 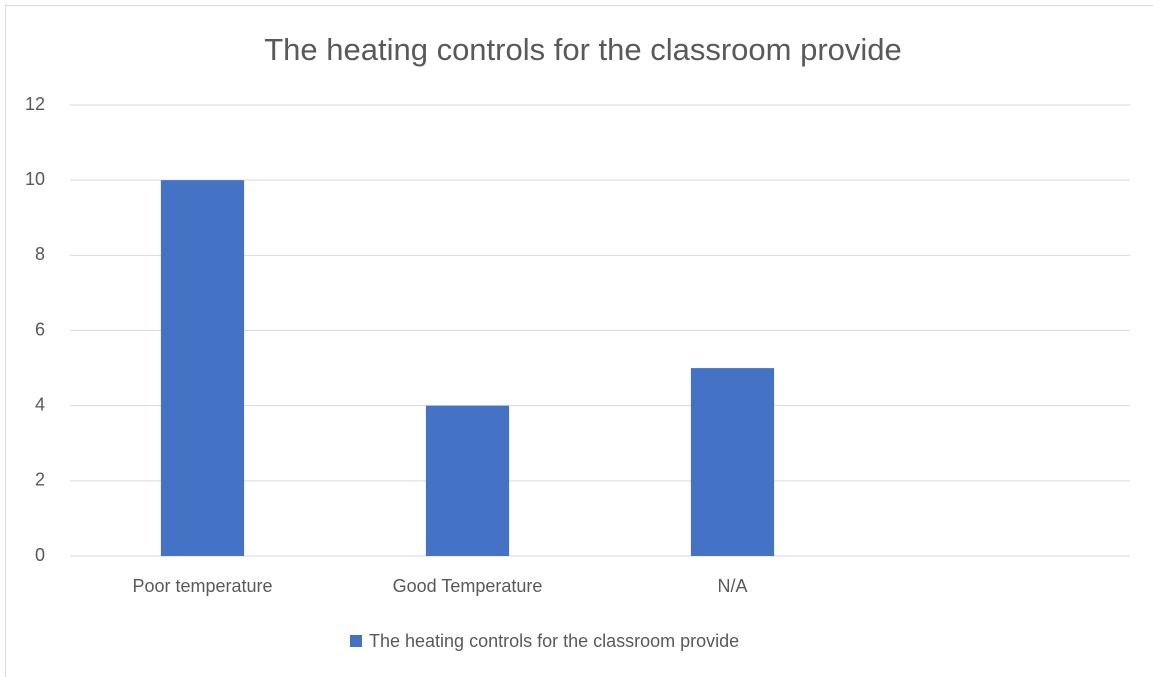 I want to click on x-tick-label: Poor temperature, so click(x=202, y=586).